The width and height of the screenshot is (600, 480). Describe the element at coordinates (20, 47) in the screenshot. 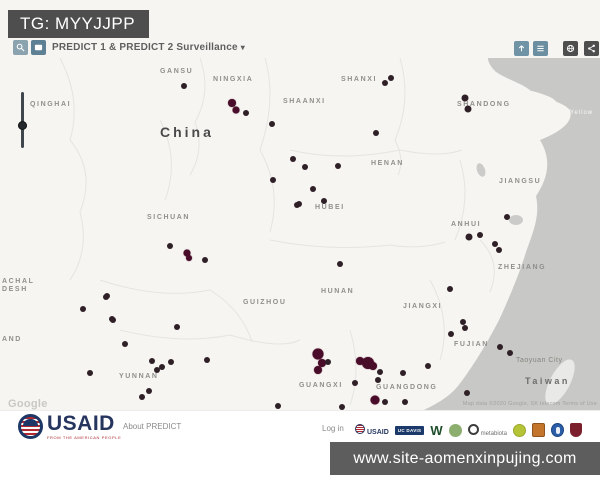

I see `search-button` at that location.